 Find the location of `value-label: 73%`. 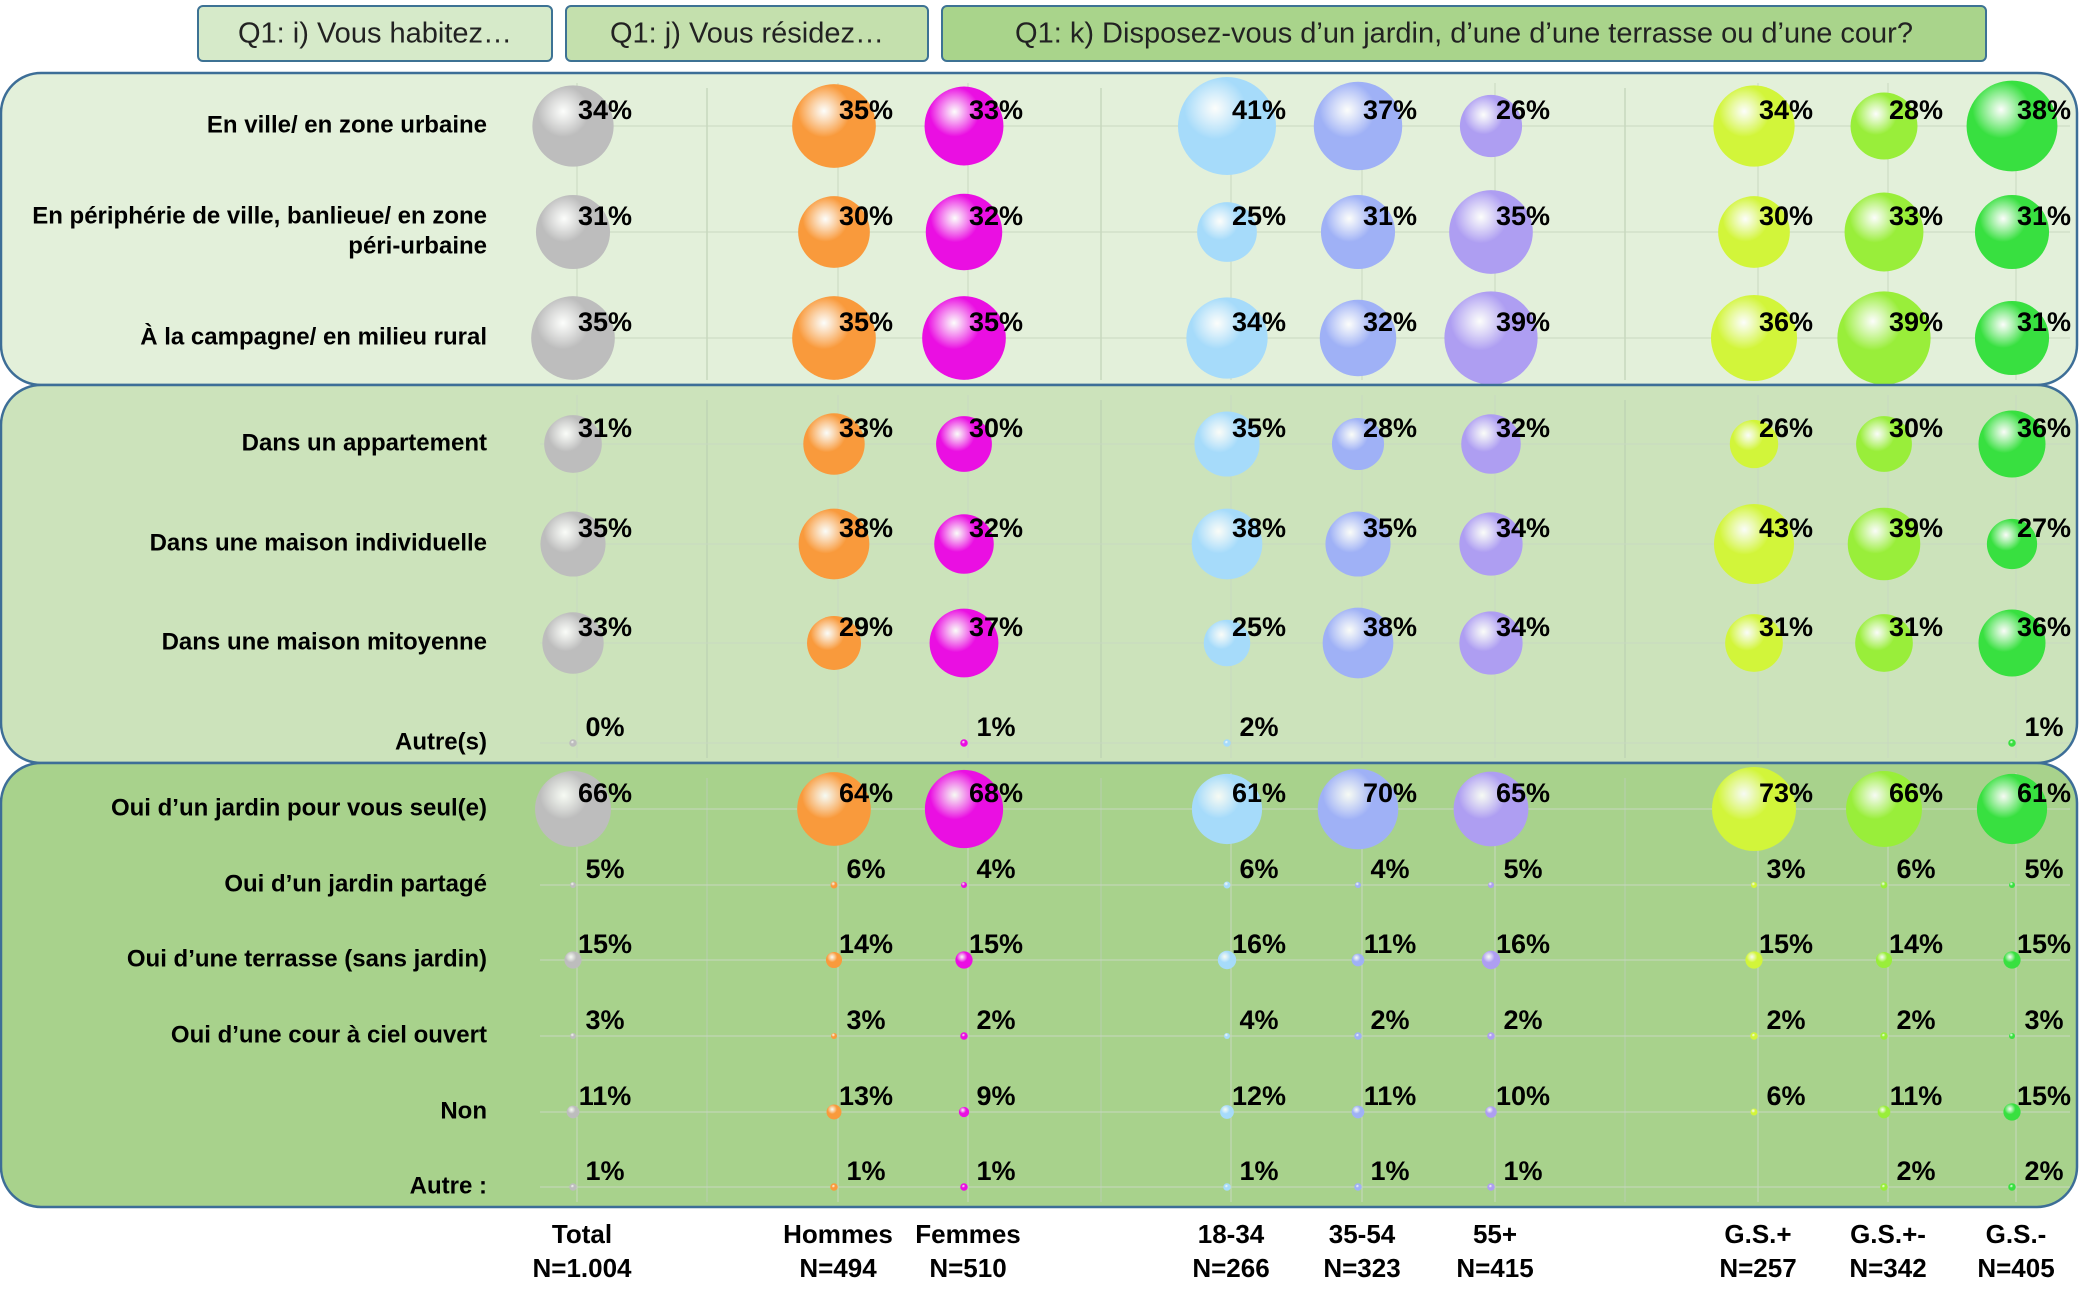

value-label: 73% is located at coordinates (1786, 793).